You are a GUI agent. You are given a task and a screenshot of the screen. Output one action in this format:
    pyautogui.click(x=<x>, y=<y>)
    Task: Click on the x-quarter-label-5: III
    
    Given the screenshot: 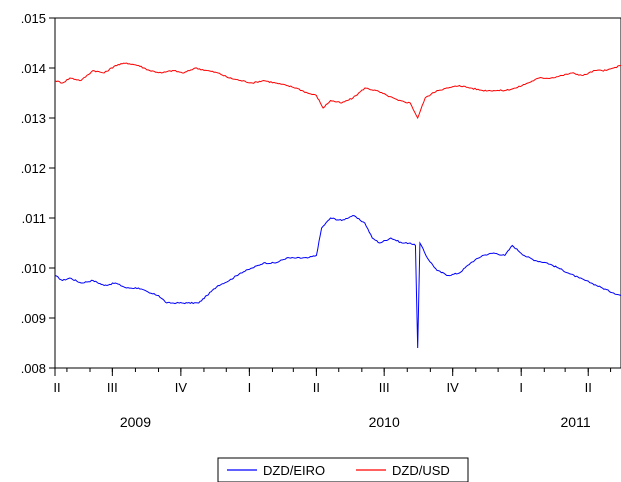 What is the action you would take?
    pyautogui.click(x=384, y=387)
    